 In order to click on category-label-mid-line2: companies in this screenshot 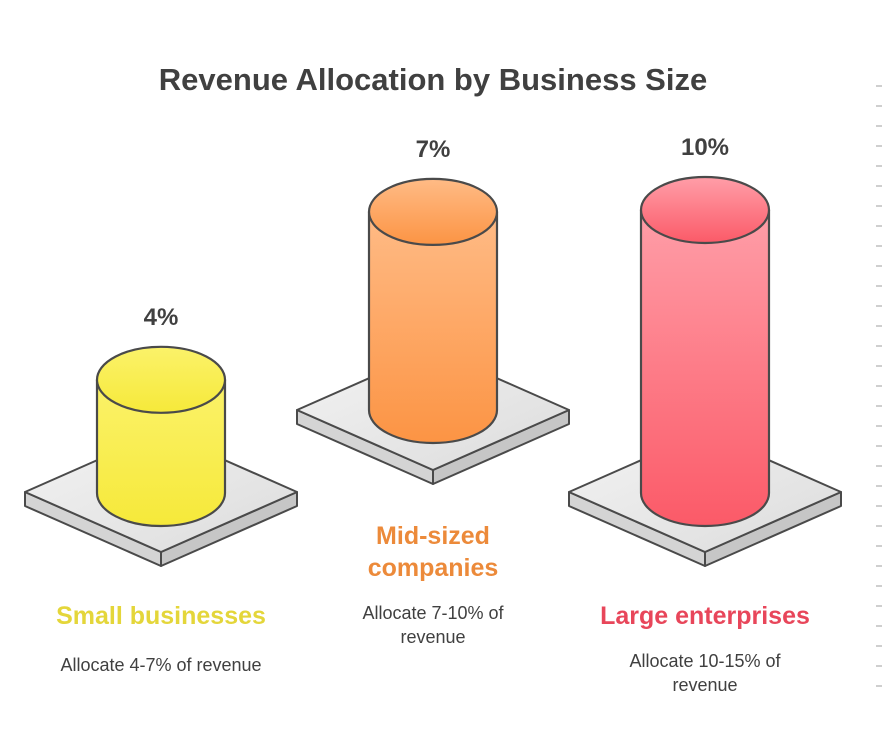, I will do `click(433, 568)`.